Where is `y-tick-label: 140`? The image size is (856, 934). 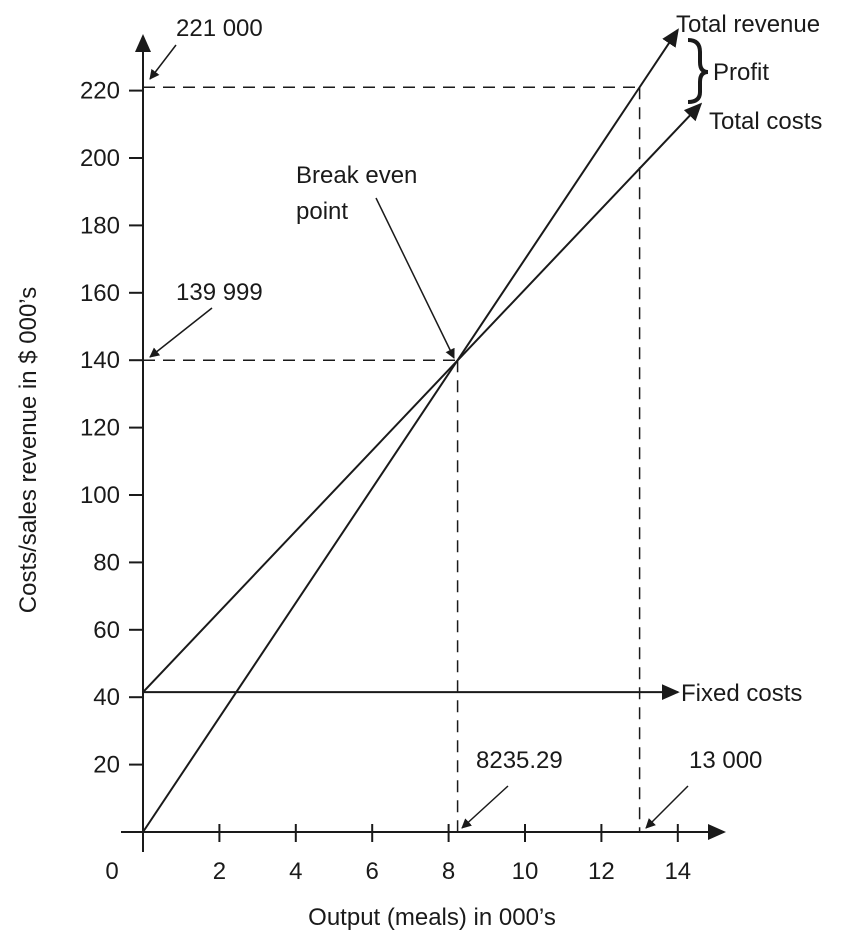 y-tick-label: 140 is located at coordinates (100, 360).